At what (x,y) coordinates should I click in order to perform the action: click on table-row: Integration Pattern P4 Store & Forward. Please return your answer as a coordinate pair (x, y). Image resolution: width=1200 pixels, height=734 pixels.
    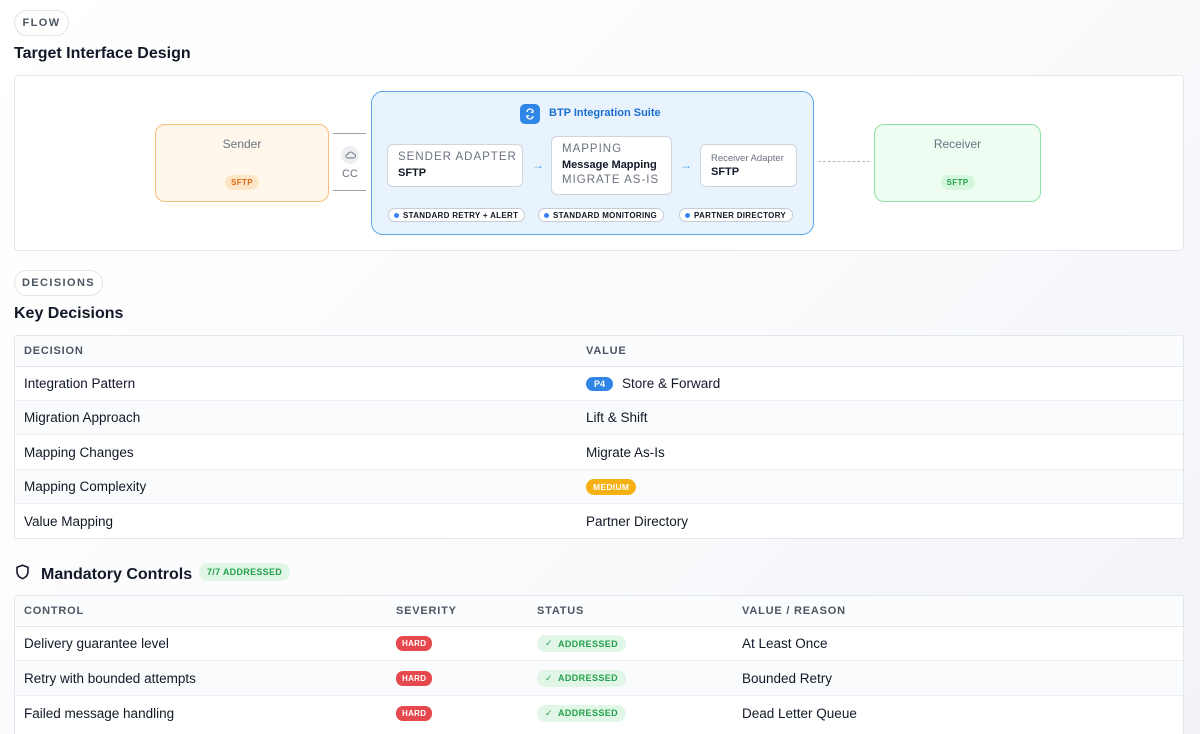
    Looking at the image, I should click on (599, 384).